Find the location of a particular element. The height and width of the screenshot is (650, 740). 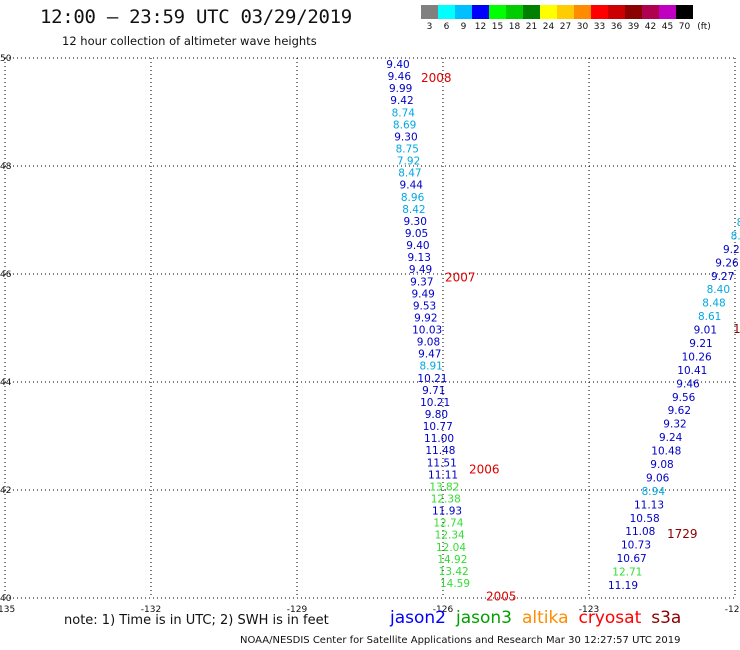

legend-label: 12 is located at coordinates (480, 27).